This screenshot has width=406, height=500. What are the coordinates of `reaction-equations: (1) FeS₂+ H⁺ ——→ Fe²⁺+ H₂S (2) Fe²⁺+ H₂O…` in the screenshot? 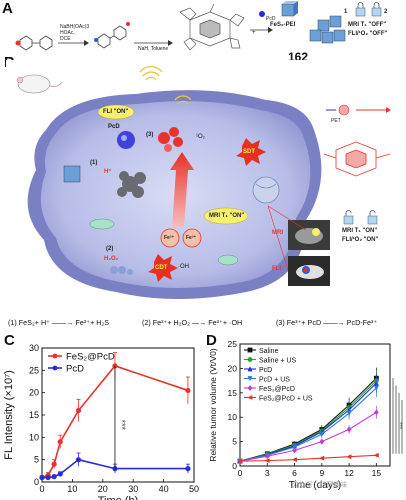 It's located at (203, 324).